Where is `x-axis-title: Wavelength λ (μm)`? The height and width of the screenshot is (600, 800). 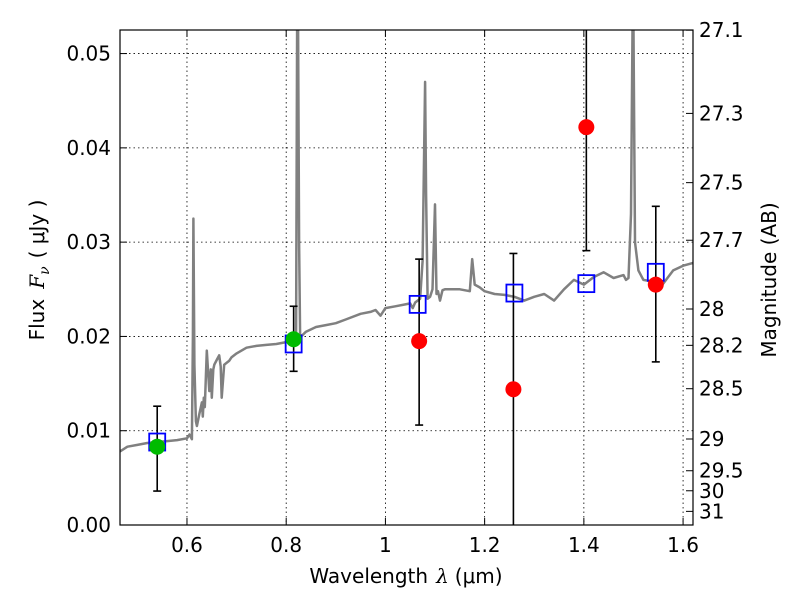 x-axis-title: Wavelength λ (μm) is located at coordinates (405, 576).